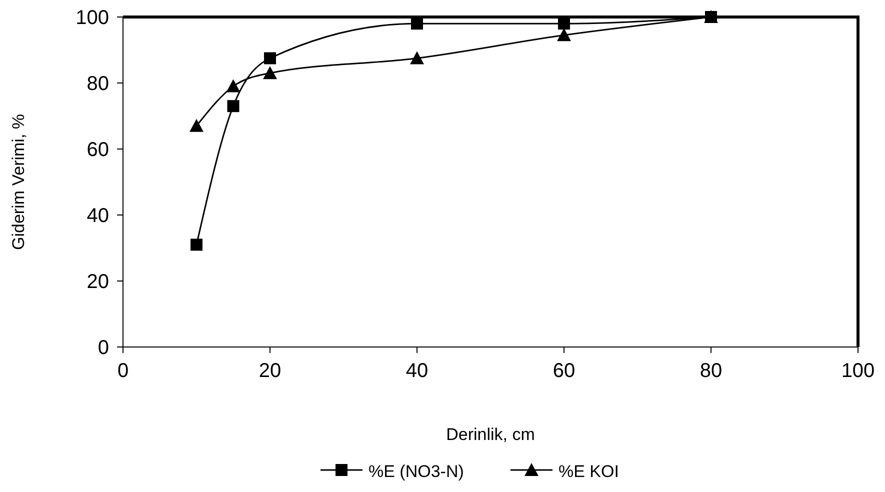  I want to click on legend-label: %E (NO3-N), so click(416, 471).